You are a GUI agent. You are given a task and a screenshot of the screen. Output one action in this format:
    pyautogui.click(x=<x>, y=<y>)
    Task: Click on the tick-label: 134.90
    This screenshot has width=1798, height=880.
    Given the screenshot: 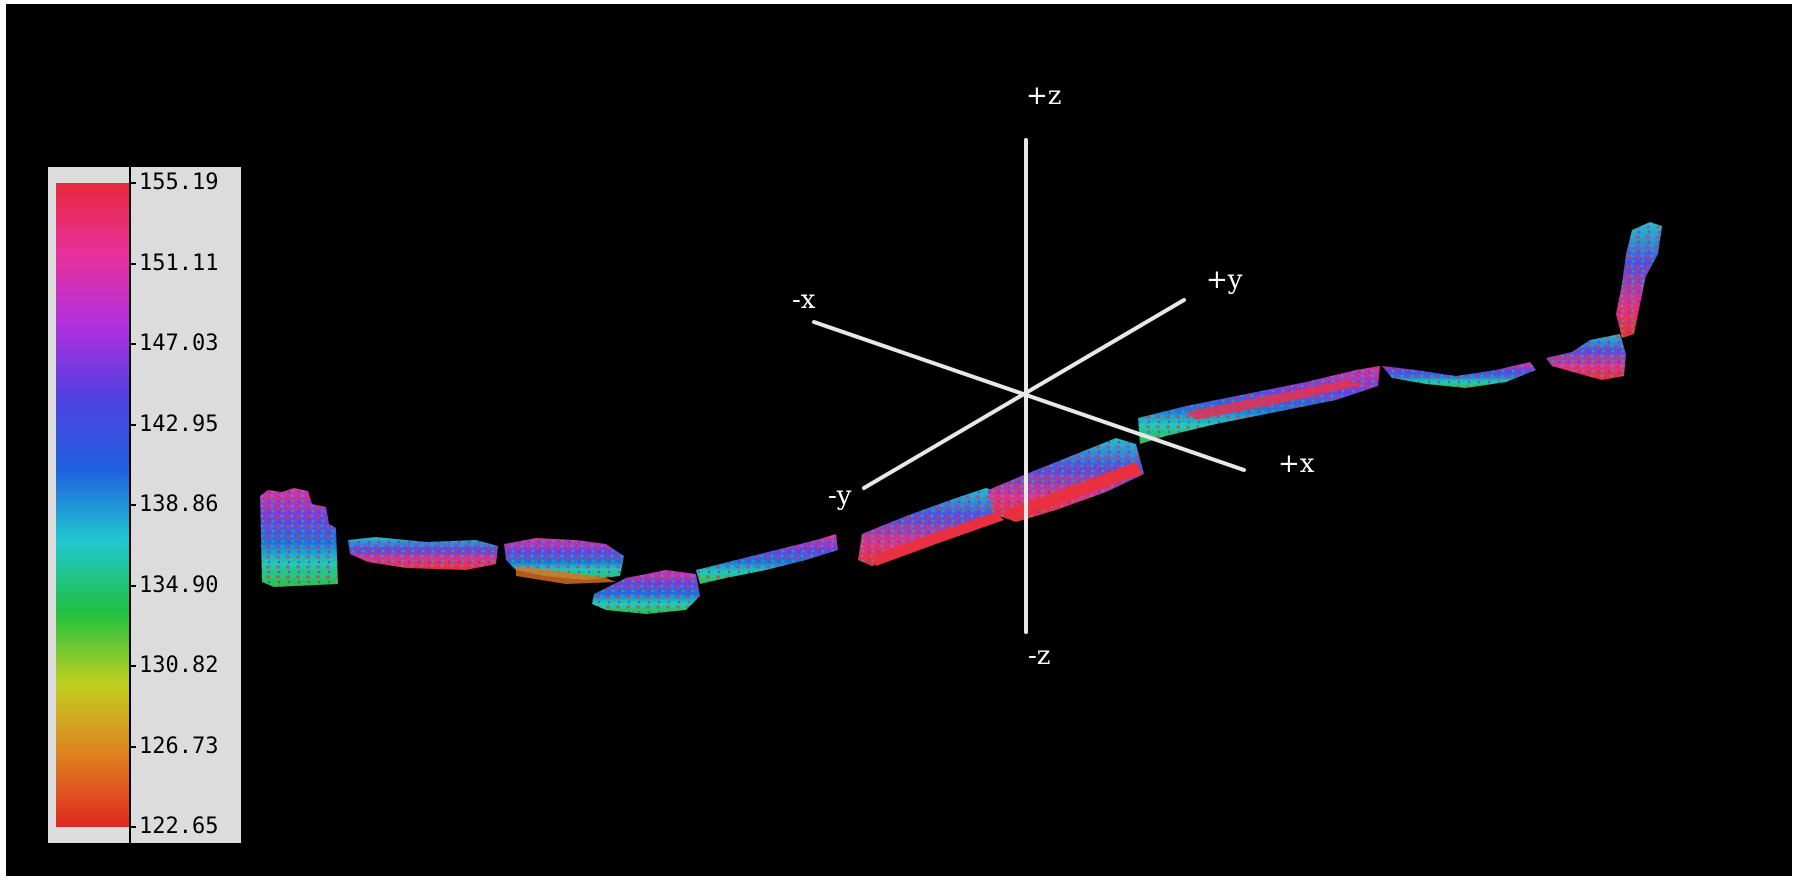 What is the action you would take?
    pyautogui.click(x=179, y=585)
    